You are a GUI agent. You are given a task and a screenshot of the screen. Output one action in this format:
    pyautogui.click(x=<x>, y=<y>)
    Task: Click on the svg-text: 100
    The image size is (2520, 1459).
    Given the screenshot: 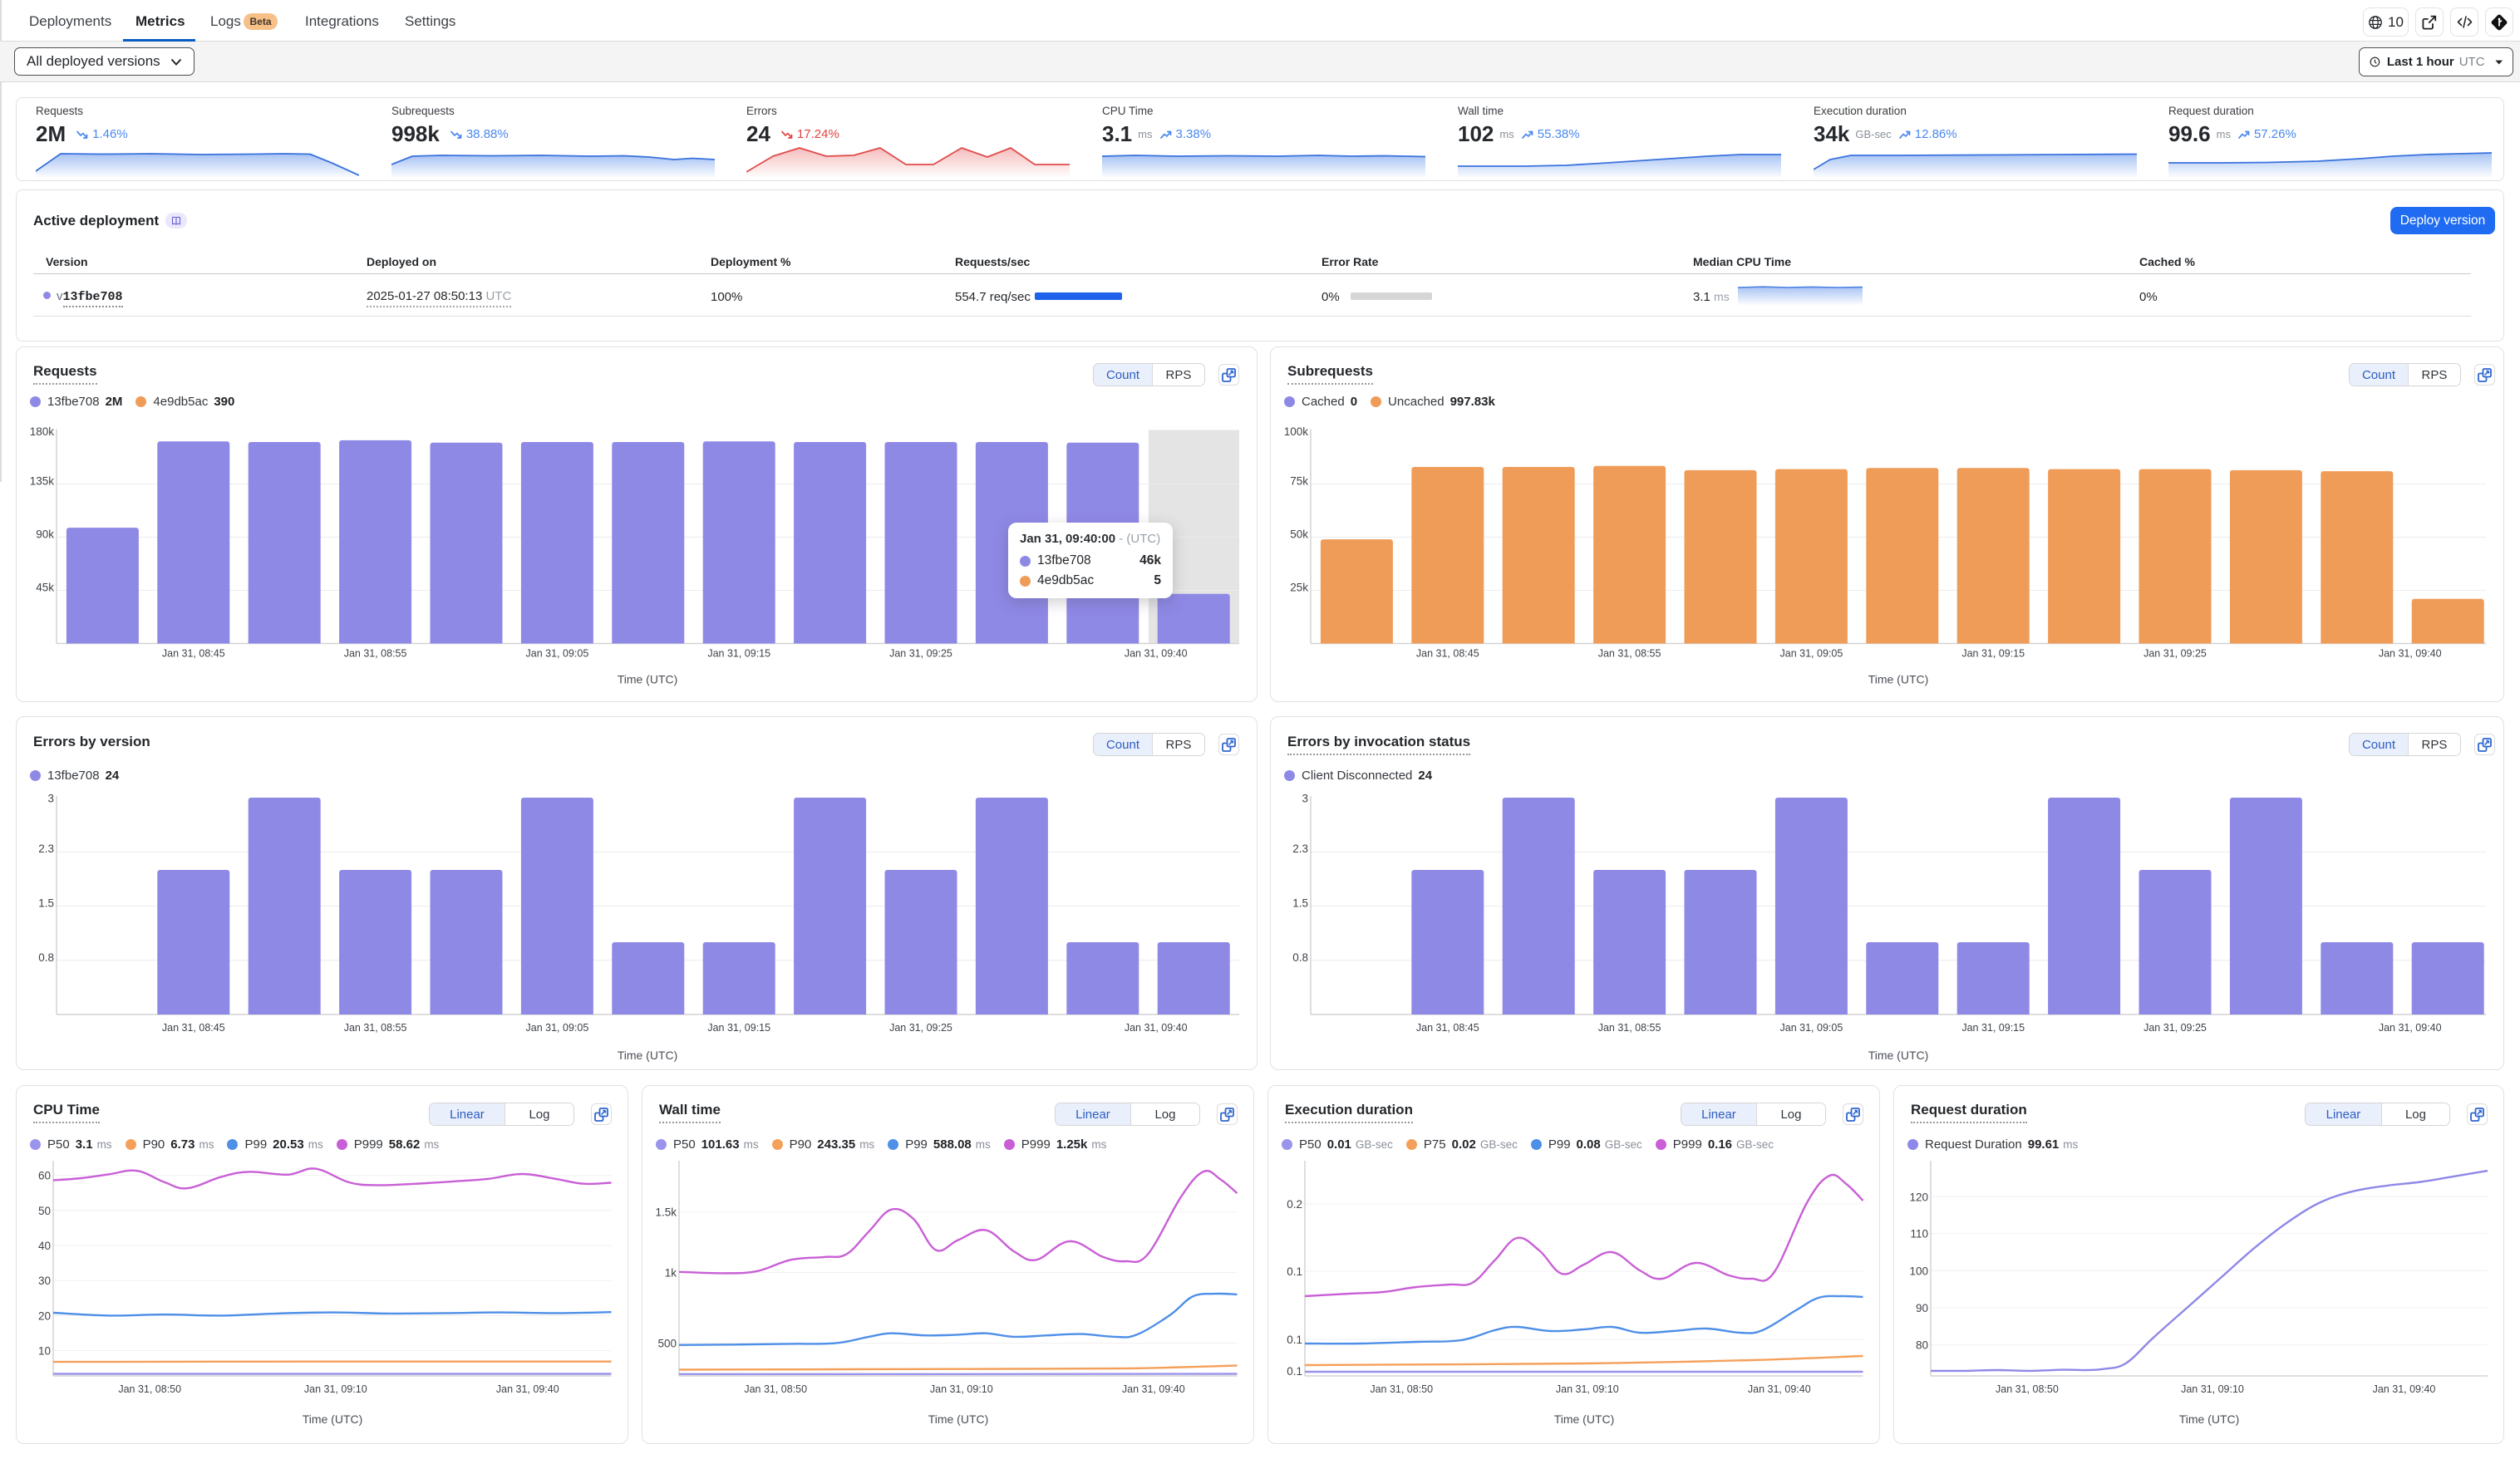 What is the action you would take?
    pyautogui.click(x=1918, y=1271)
    